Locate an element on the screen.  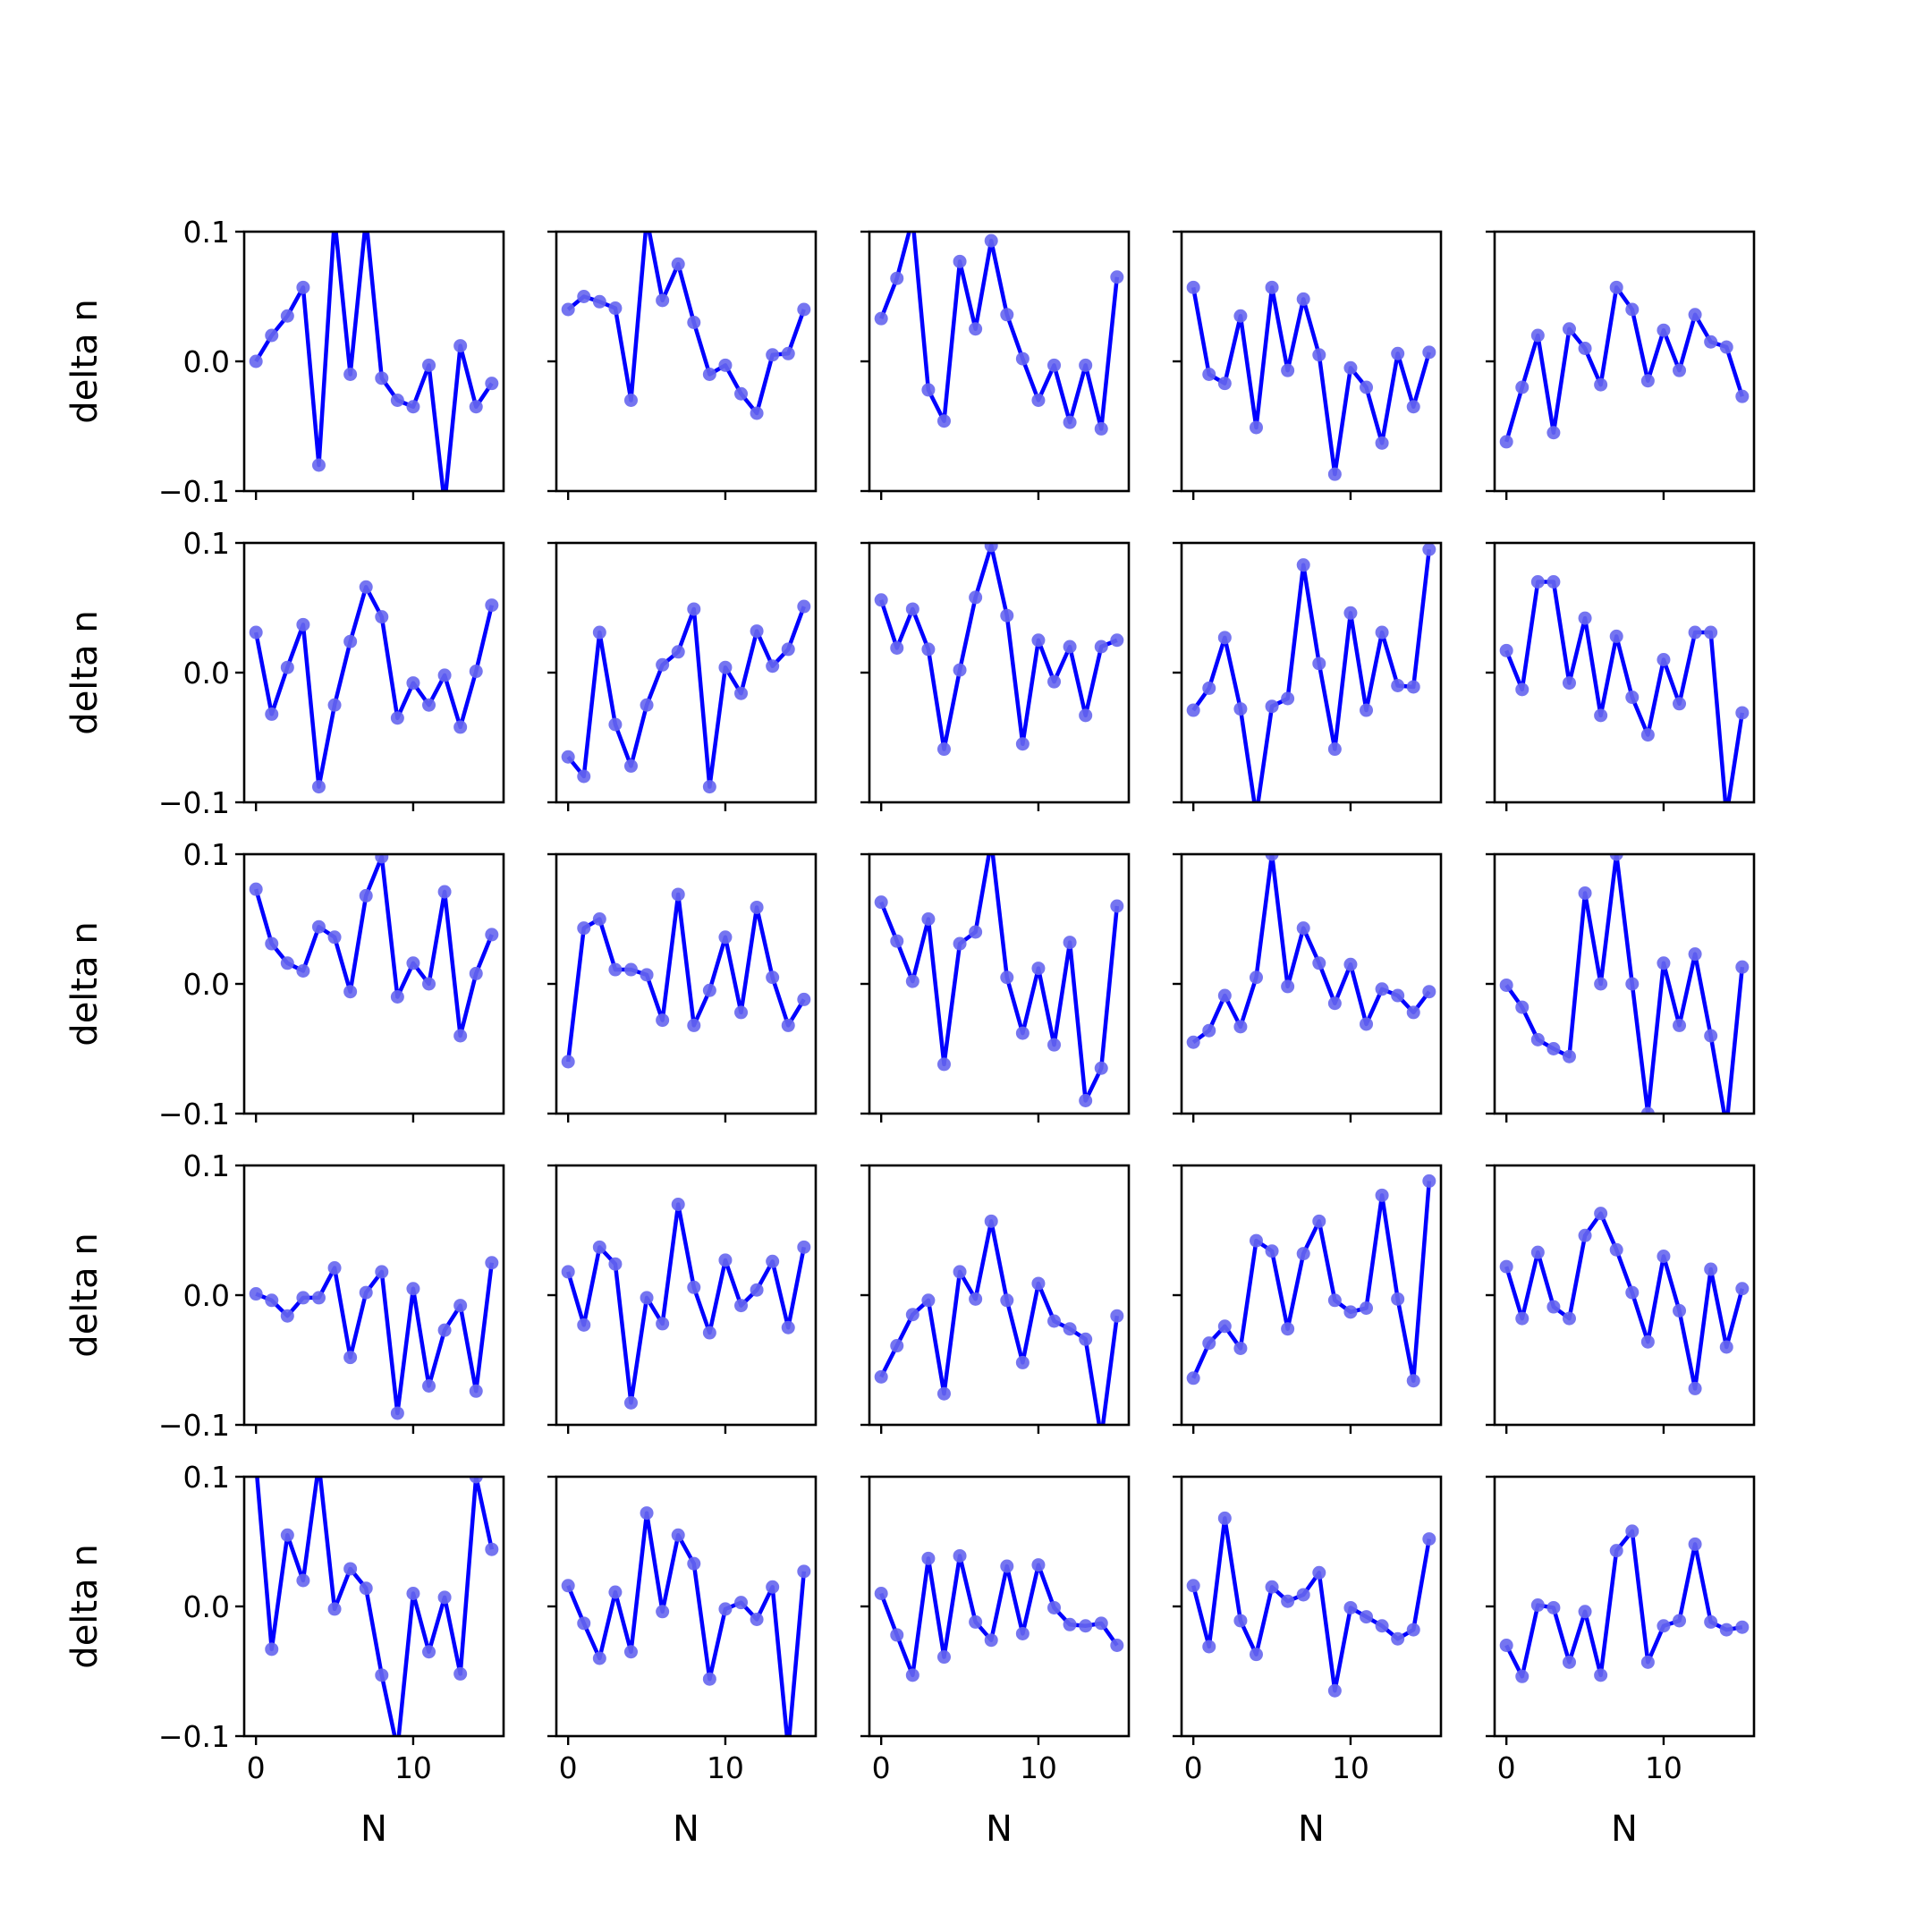
panel-r2-c1 is located at coordinates (682, 987).